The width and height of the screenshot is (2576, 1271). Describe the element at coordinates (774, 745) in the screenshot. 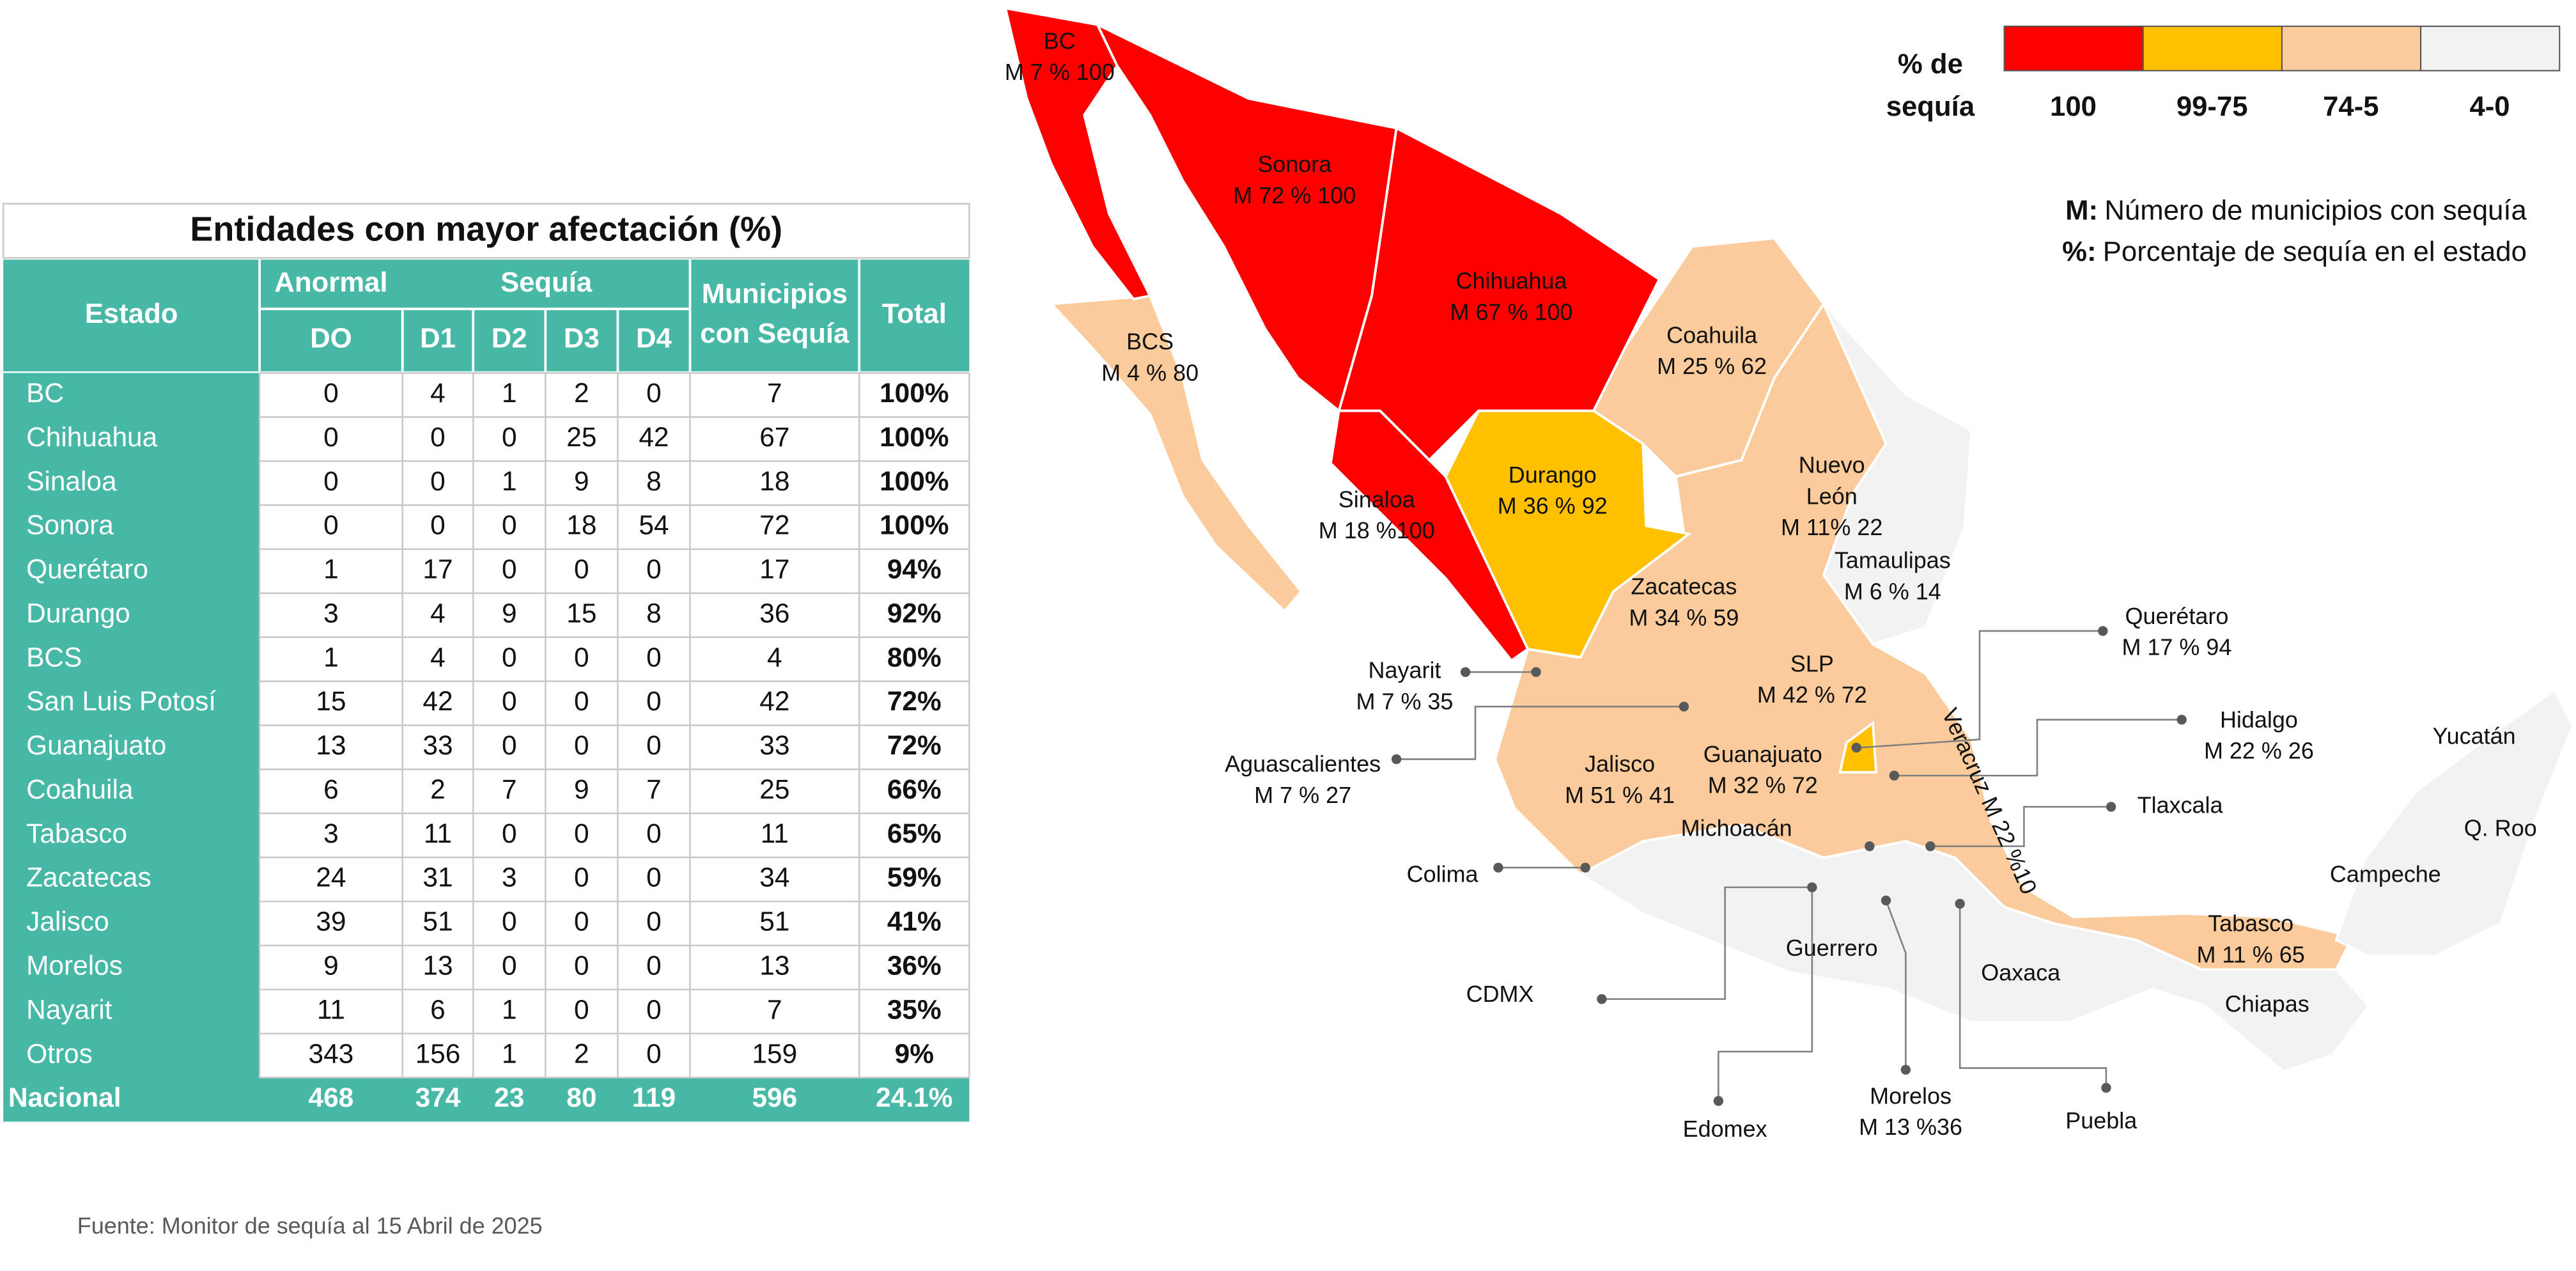

I see `cell: 33` at that location.